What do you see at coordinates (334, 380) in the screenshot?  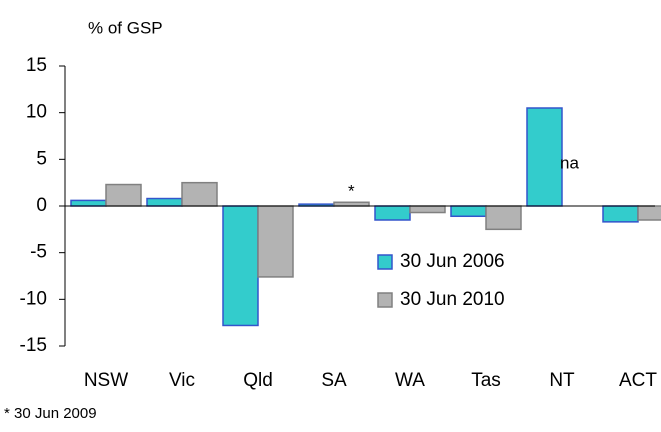 I see `x-tick-label: SA` at bounding box center [334, 380].